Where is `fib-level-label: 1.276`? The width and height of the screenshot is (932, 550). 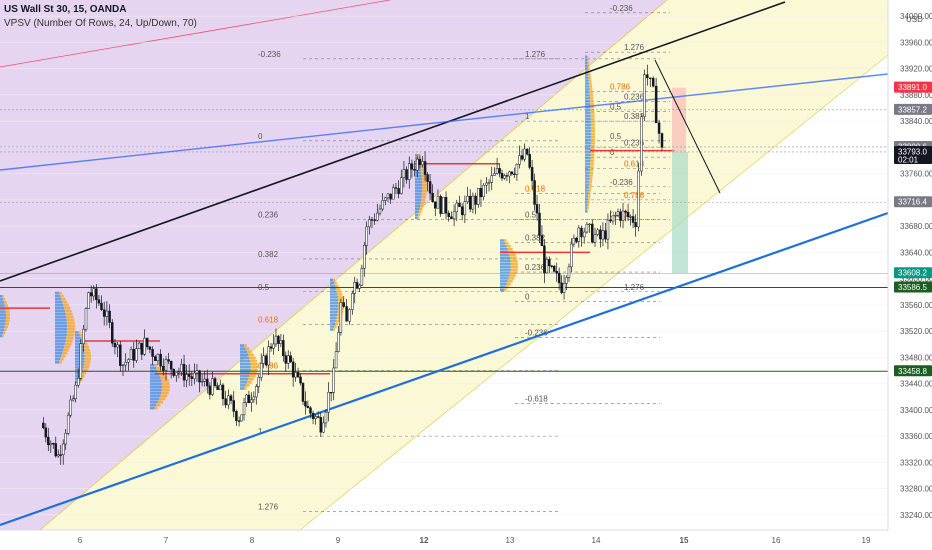
fib-level-label: 1.276 is located at coordinates (634, 47).